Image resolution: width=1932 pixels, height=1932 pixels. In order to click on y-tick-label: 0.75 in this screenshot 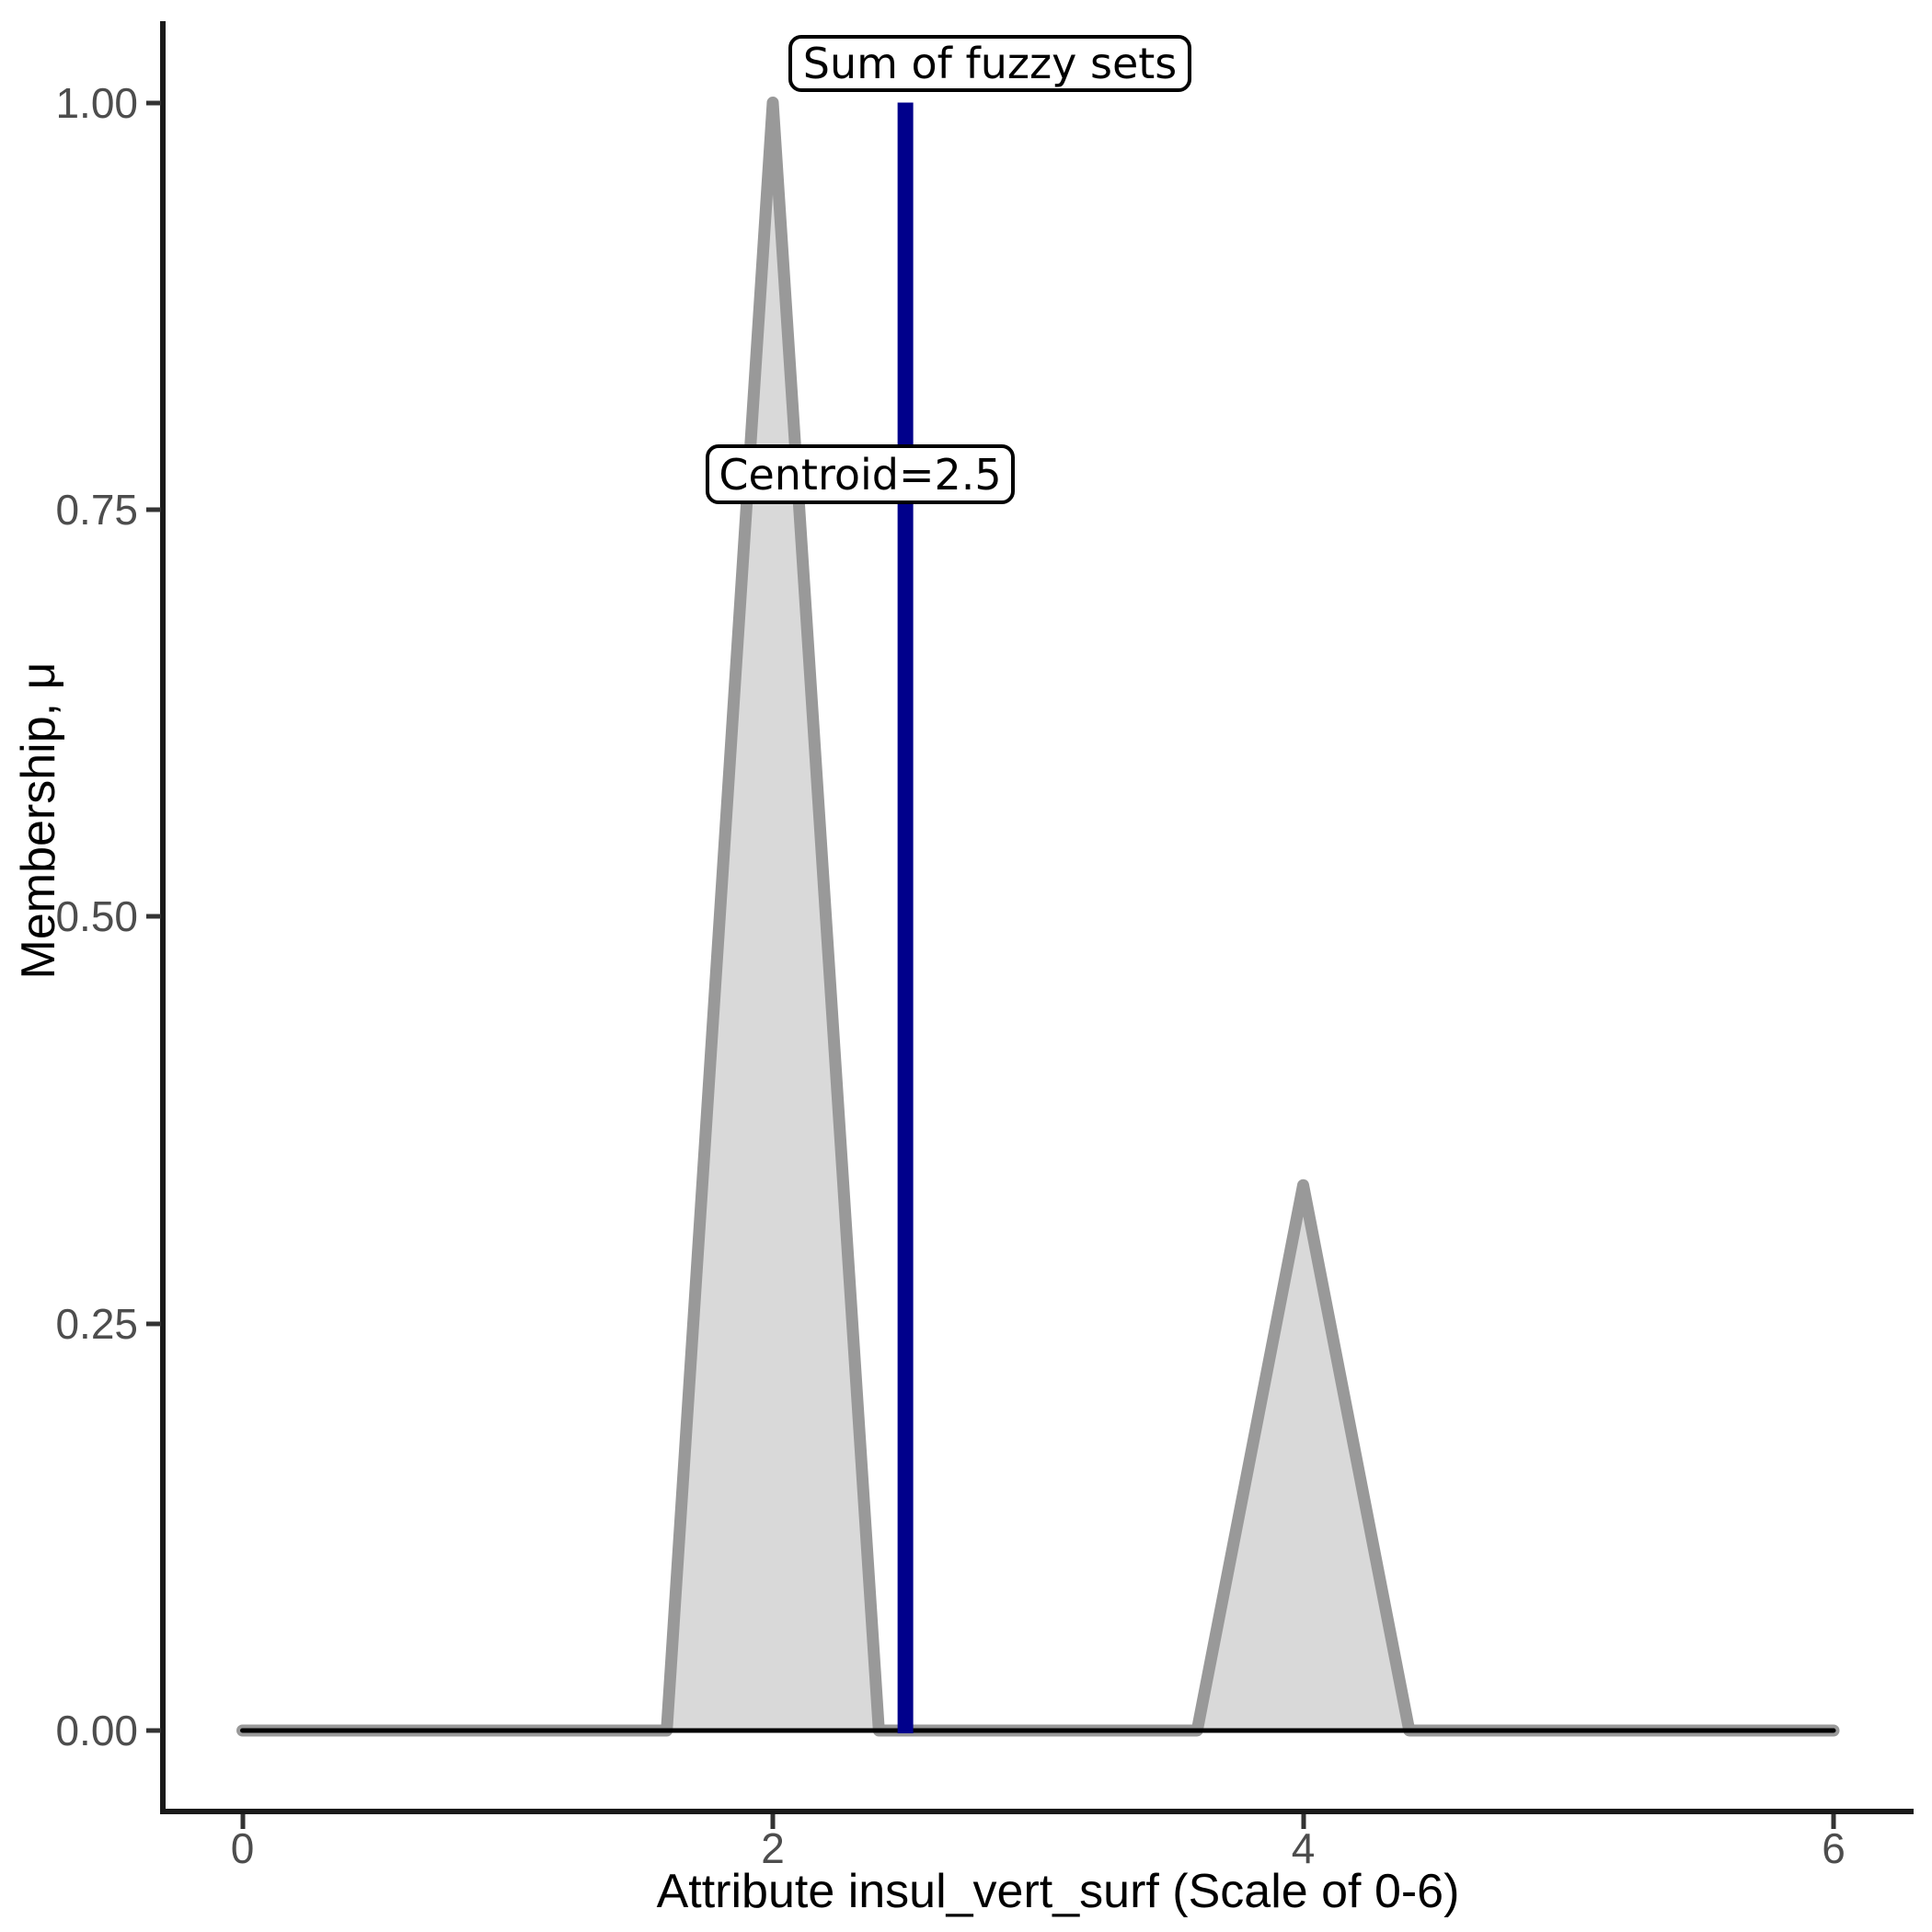, I will do `click(96, 509)`.